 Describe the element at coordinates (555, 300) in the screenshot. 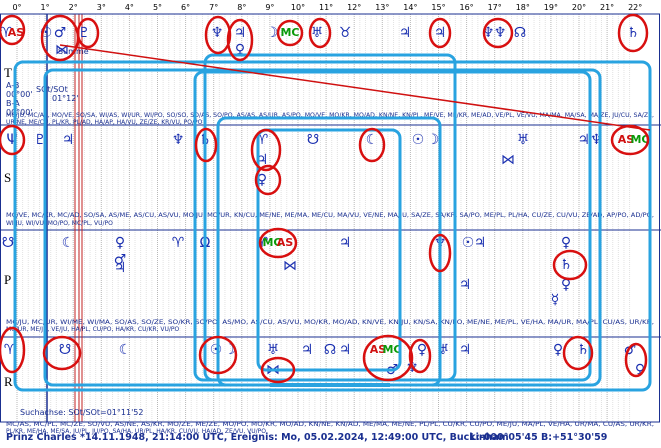

I see `planet-symbol: ☿` at that location.